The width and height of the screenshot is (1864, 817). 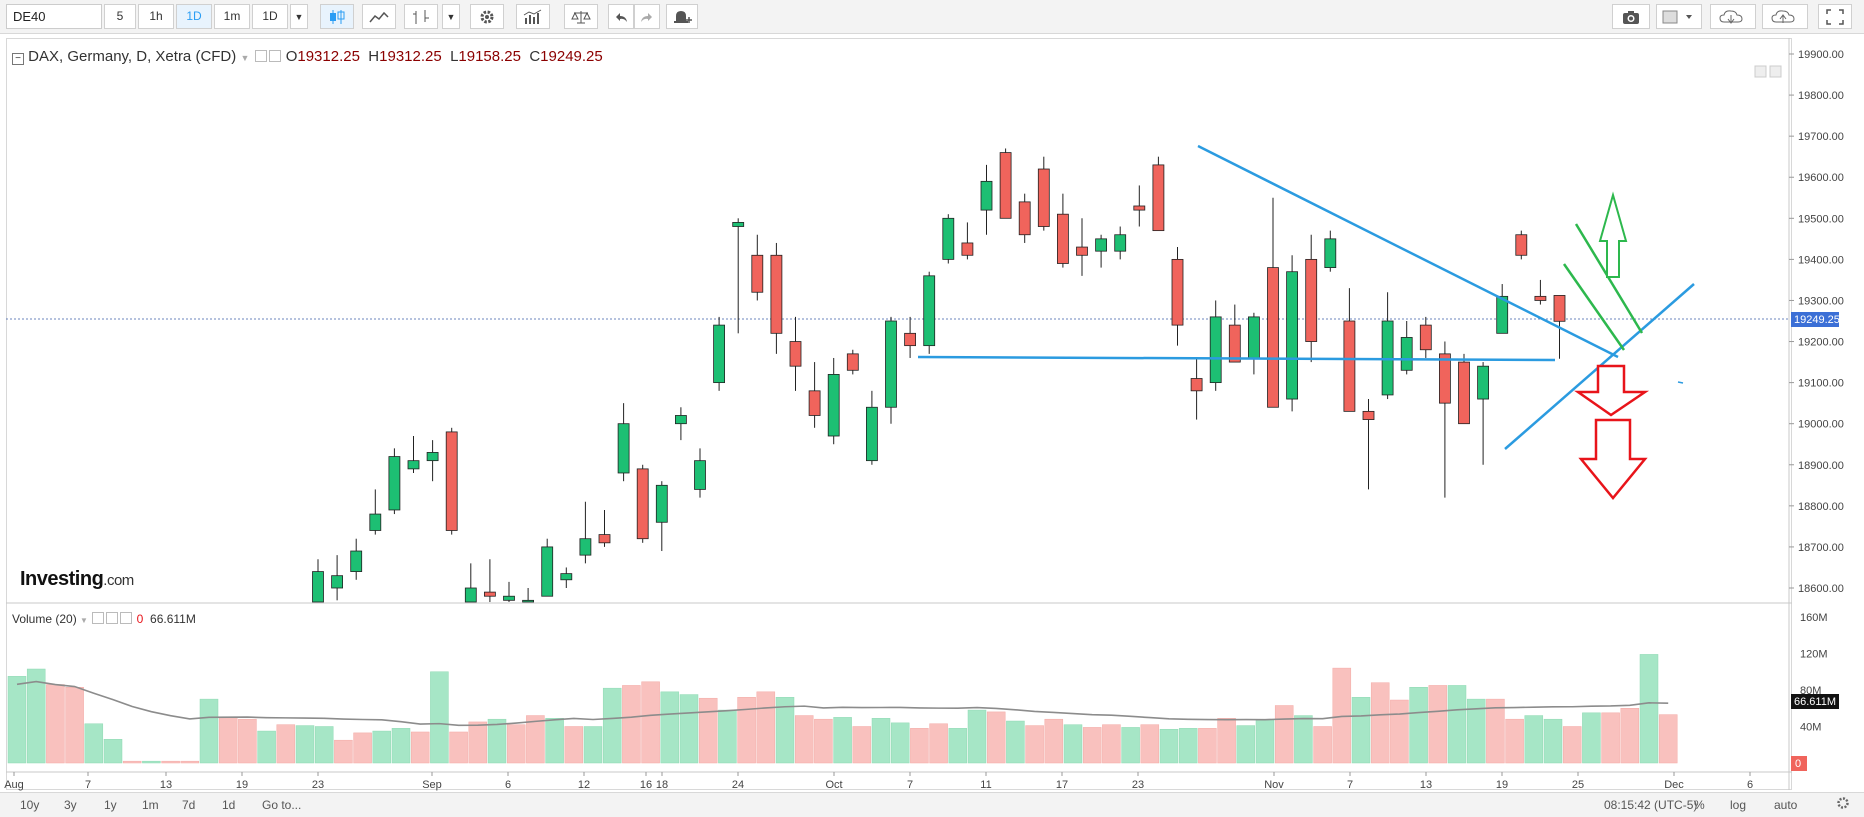 I want to click on compare-button, so click(x=581, y=16).